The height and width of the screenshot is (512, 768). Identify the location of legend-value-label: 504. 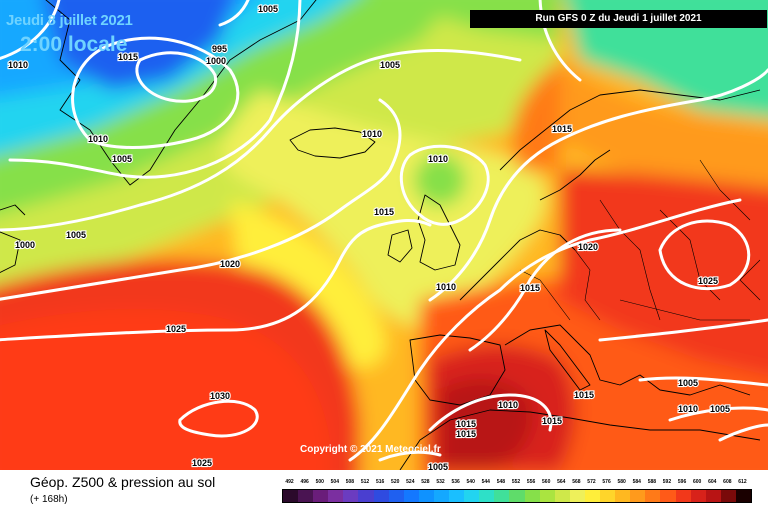
(334, 482).